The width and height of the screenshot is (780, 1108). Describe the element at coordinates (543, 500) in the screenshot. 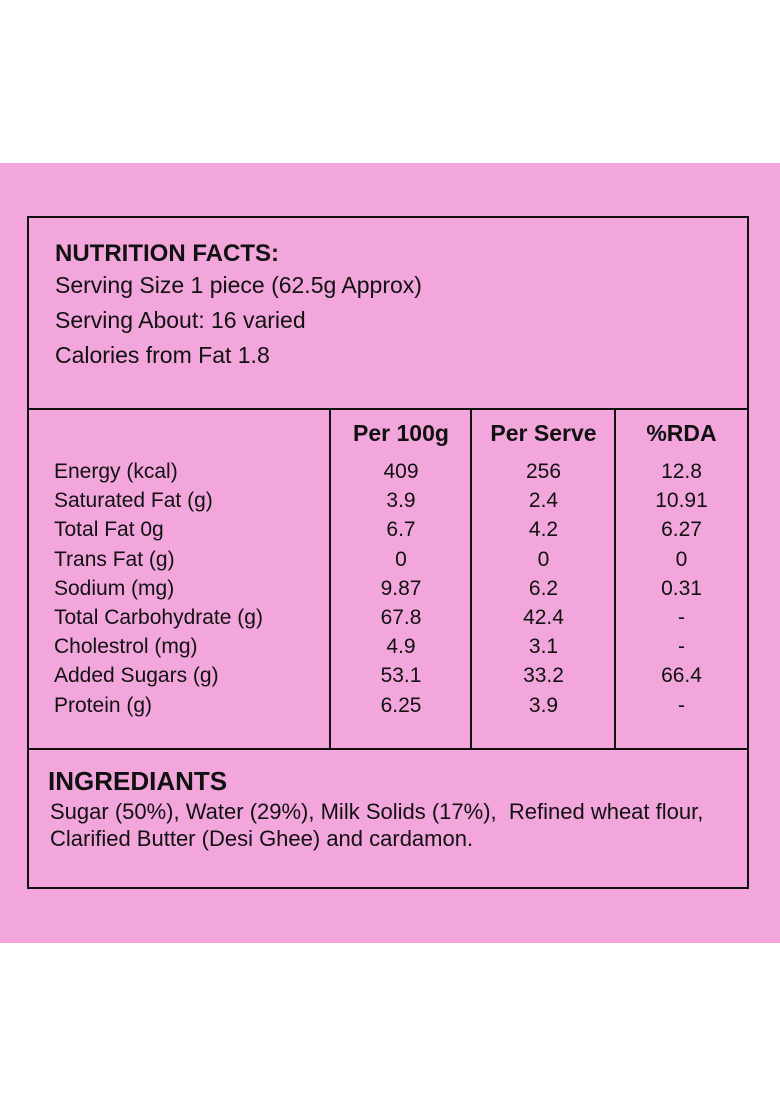

I see `per-serve-value: 2.4` at that location.